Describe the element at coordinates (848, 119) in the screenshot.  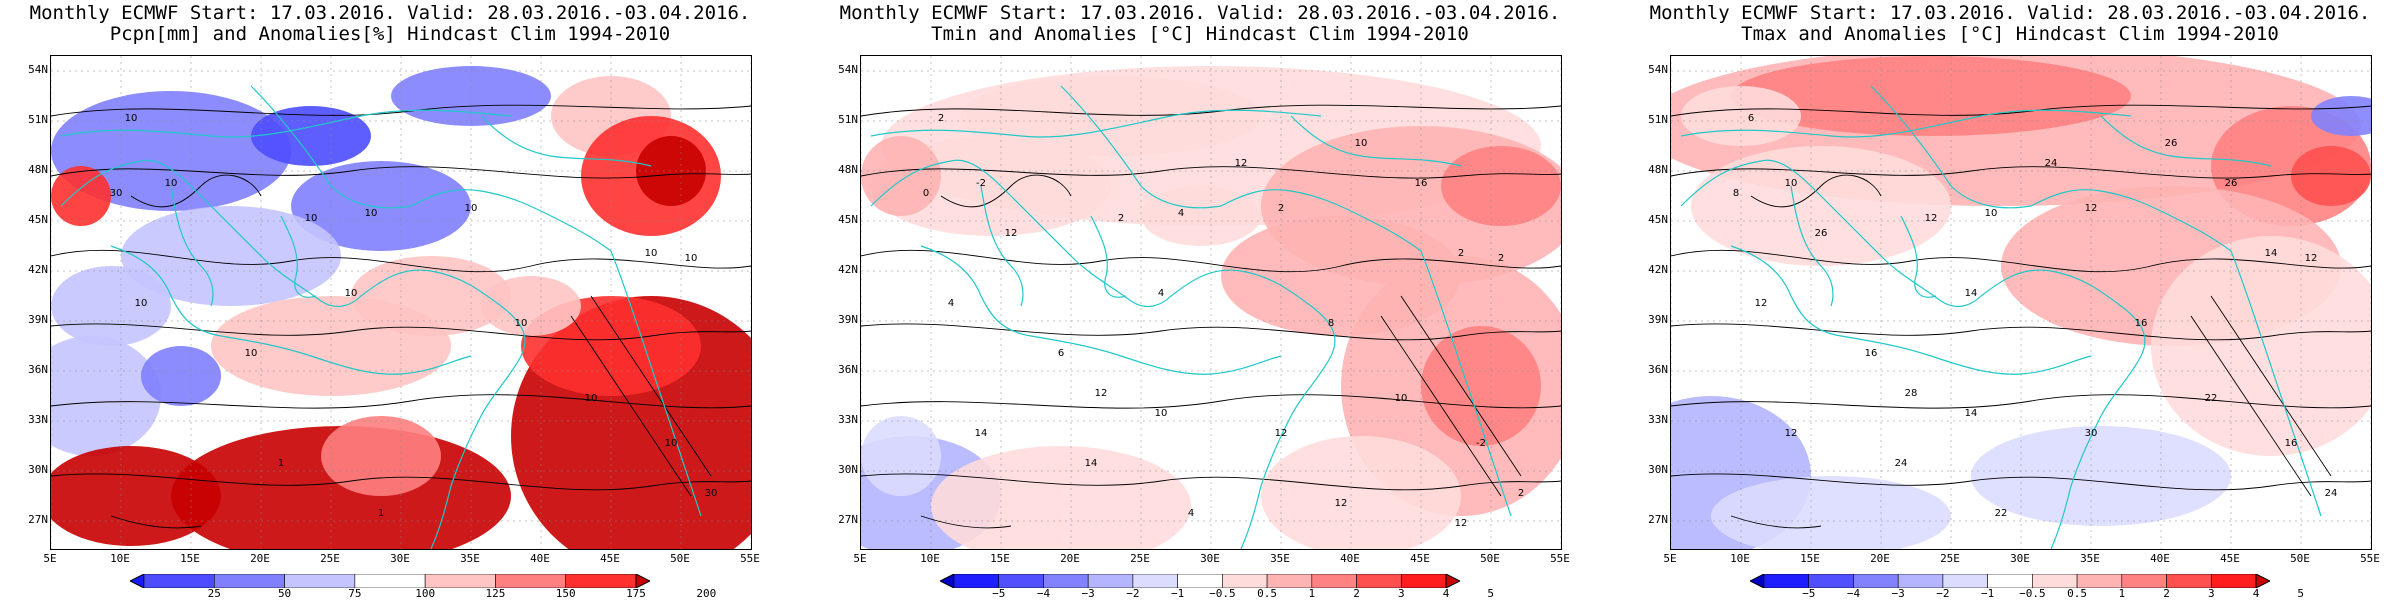
I see `latitude-label: 51N` at that location.